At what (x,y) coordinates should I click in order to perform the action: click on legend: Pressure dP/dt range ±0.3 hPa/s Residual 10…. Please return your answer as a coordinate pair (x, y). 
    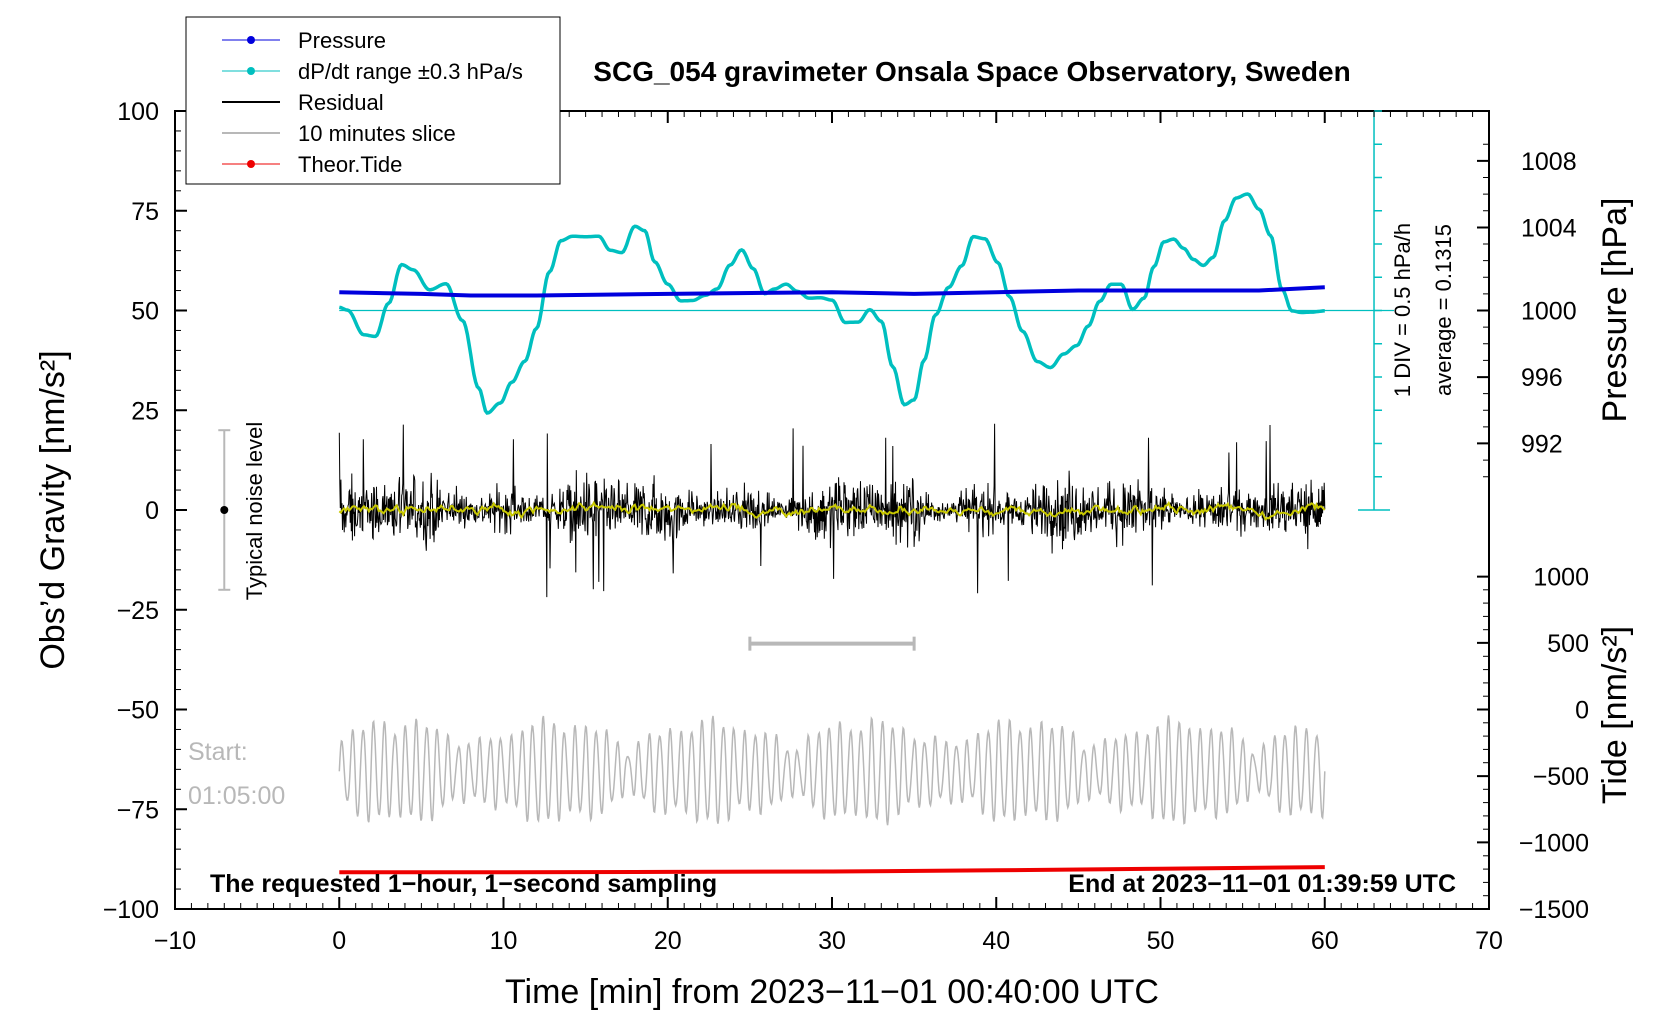
    Looking at the image, I should click on (373, 100).